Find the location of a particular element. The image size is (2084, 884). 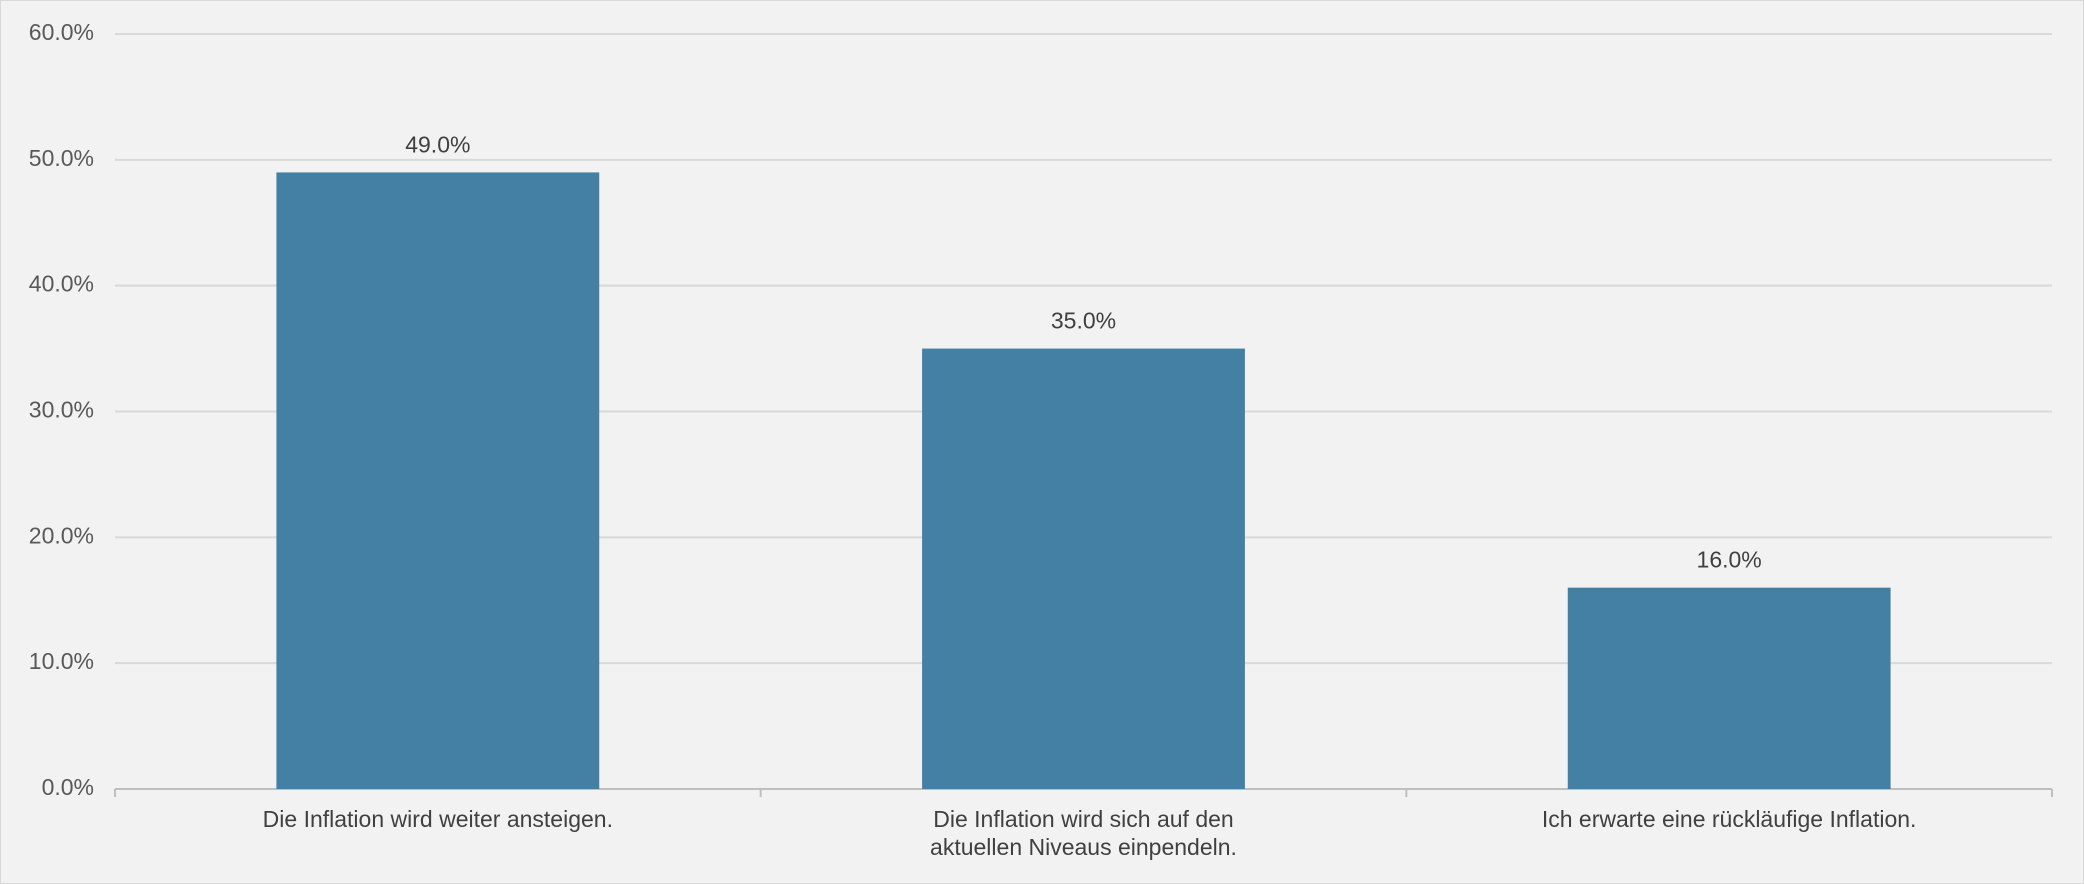

y-tick-label: 40.0% is located at coordinates (61, 284).